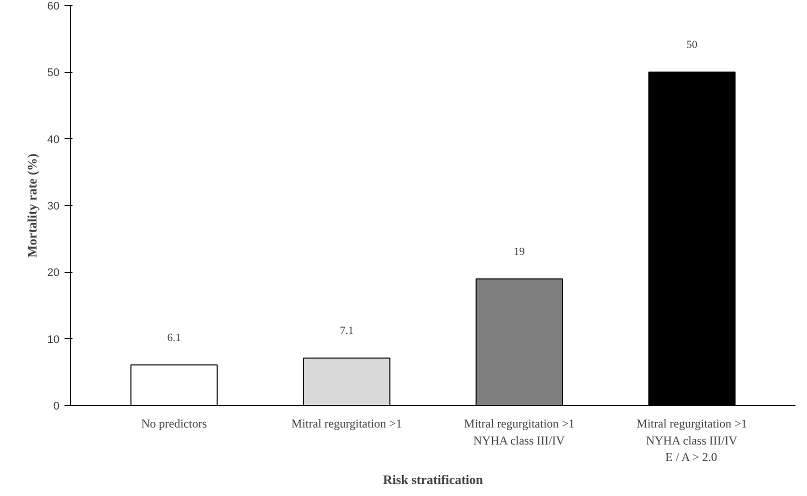 This screenshot has height=496, width=807. What do you see at coordinates (174, 338) in the screenshot?
I see `data-label: 6.1` at bounding box center [174, 338].